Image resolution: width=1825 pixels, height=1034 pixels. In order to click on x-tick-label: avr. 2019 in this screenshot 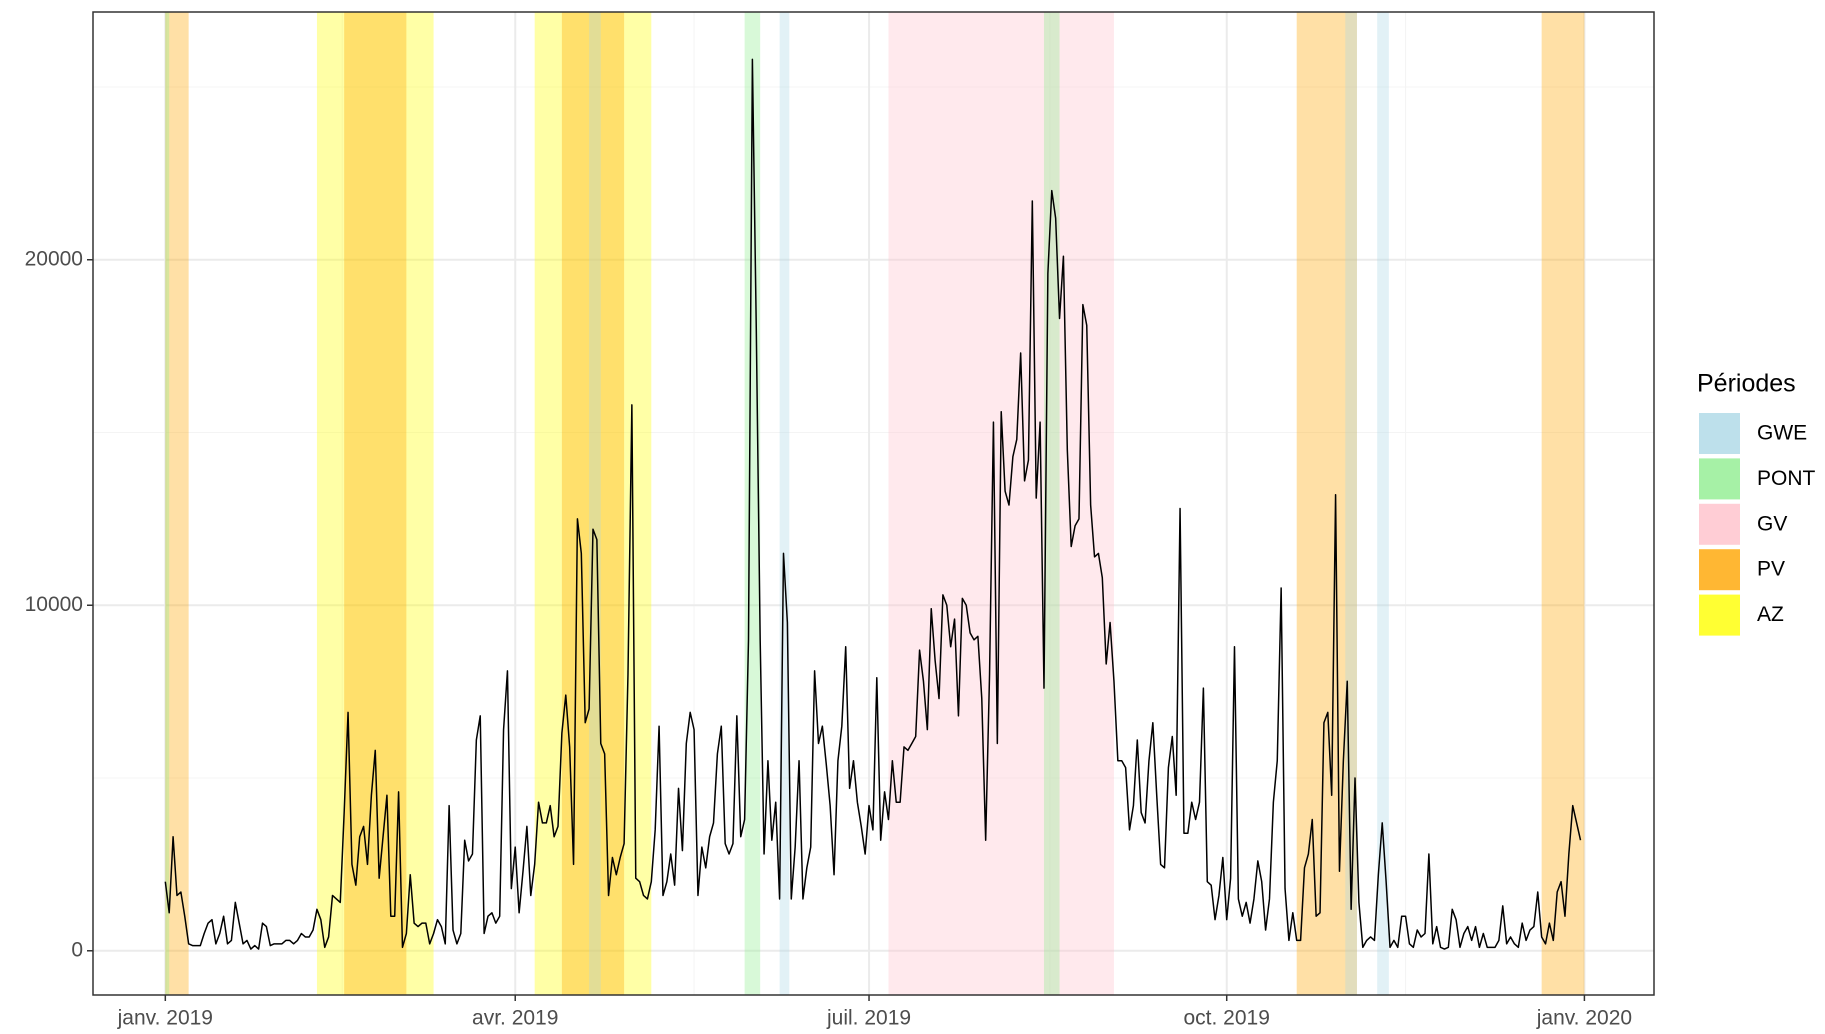, I will do `click(515, 1018)`.